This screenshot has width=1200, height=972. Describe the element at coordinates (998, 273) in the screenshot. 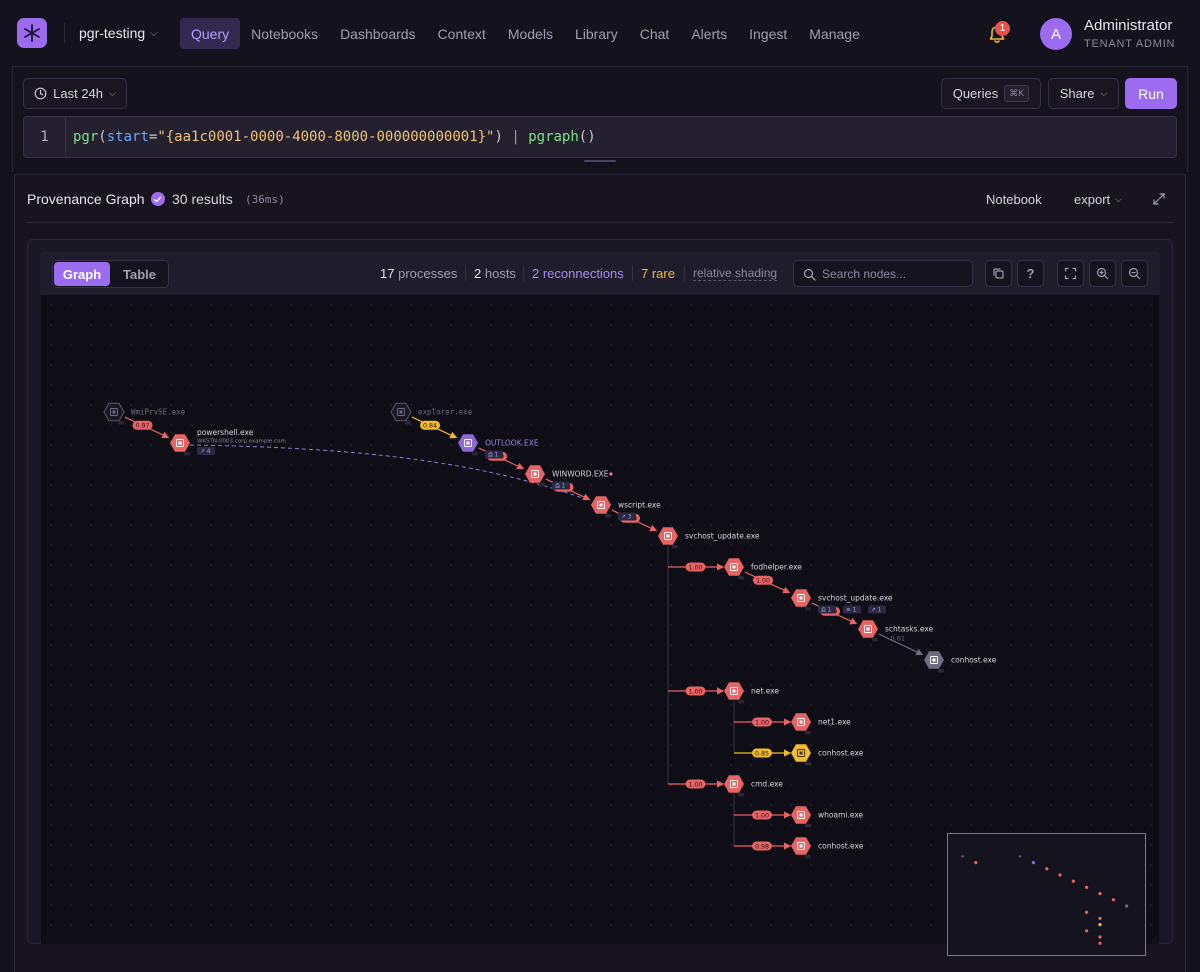

I see `copy-button` at that location.